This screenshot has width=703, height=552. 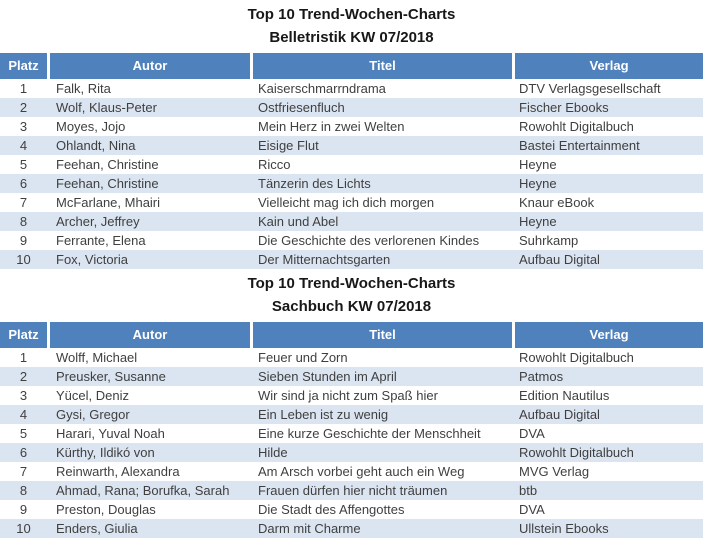 I want to click on cell-titel: Eine kurze Geschichte der Menschheit, so click(x=369, y=433).